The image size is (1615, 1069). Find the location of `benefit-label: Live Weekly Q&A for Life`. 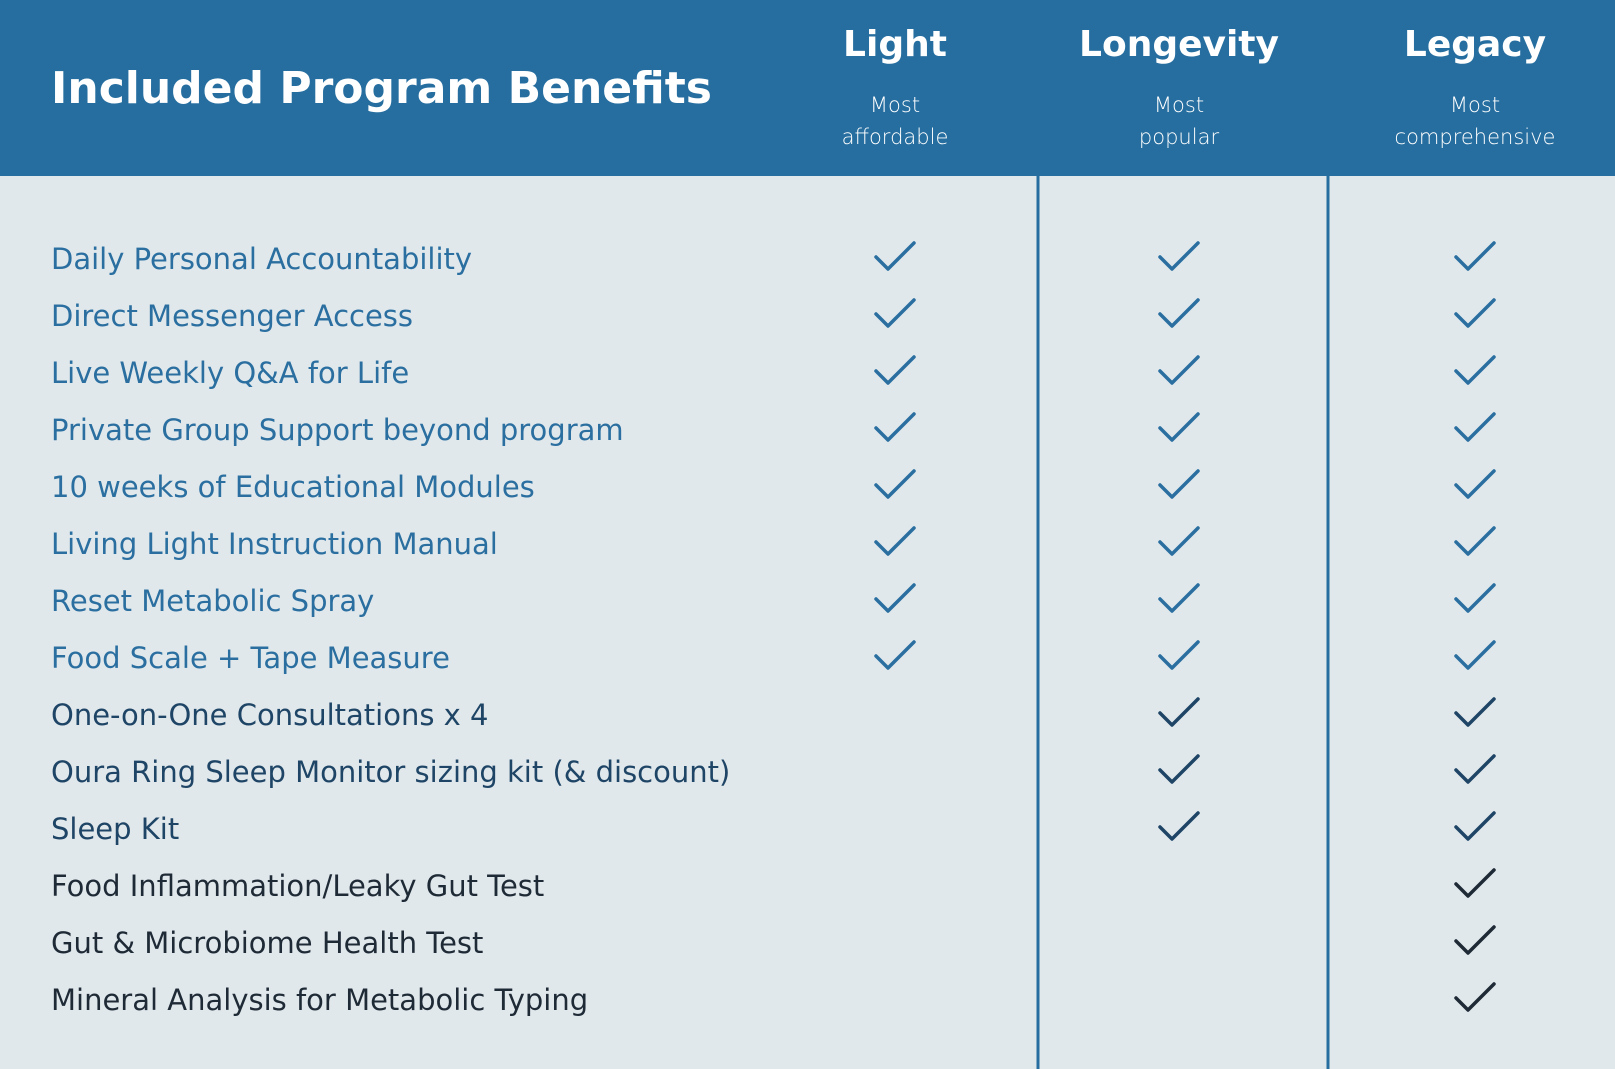

benefit-label: Live Weekly Q&A for Life is located at coordinates (230, 373).